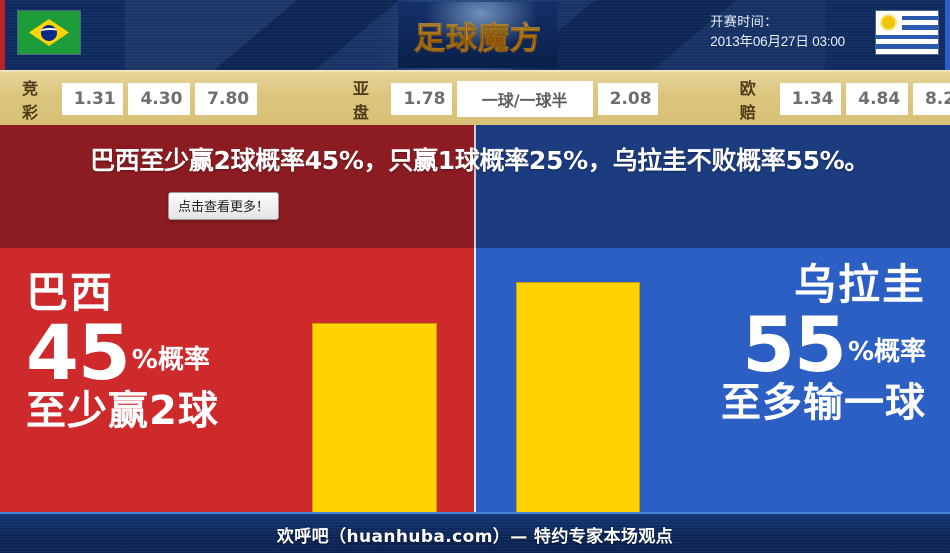  I want to click on odds-cell-away: 2.08, so click(627, 98).